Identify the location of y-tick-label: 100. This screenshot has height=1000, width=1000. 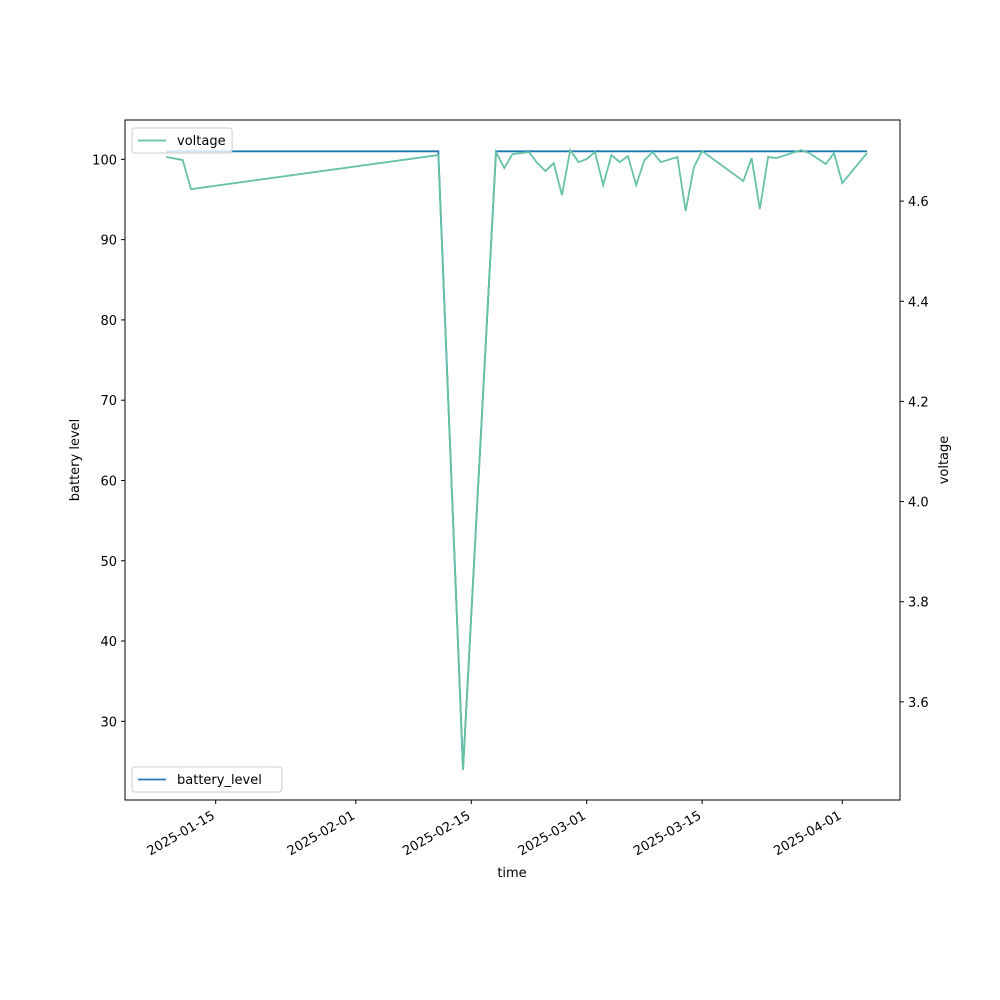
(104, 160).